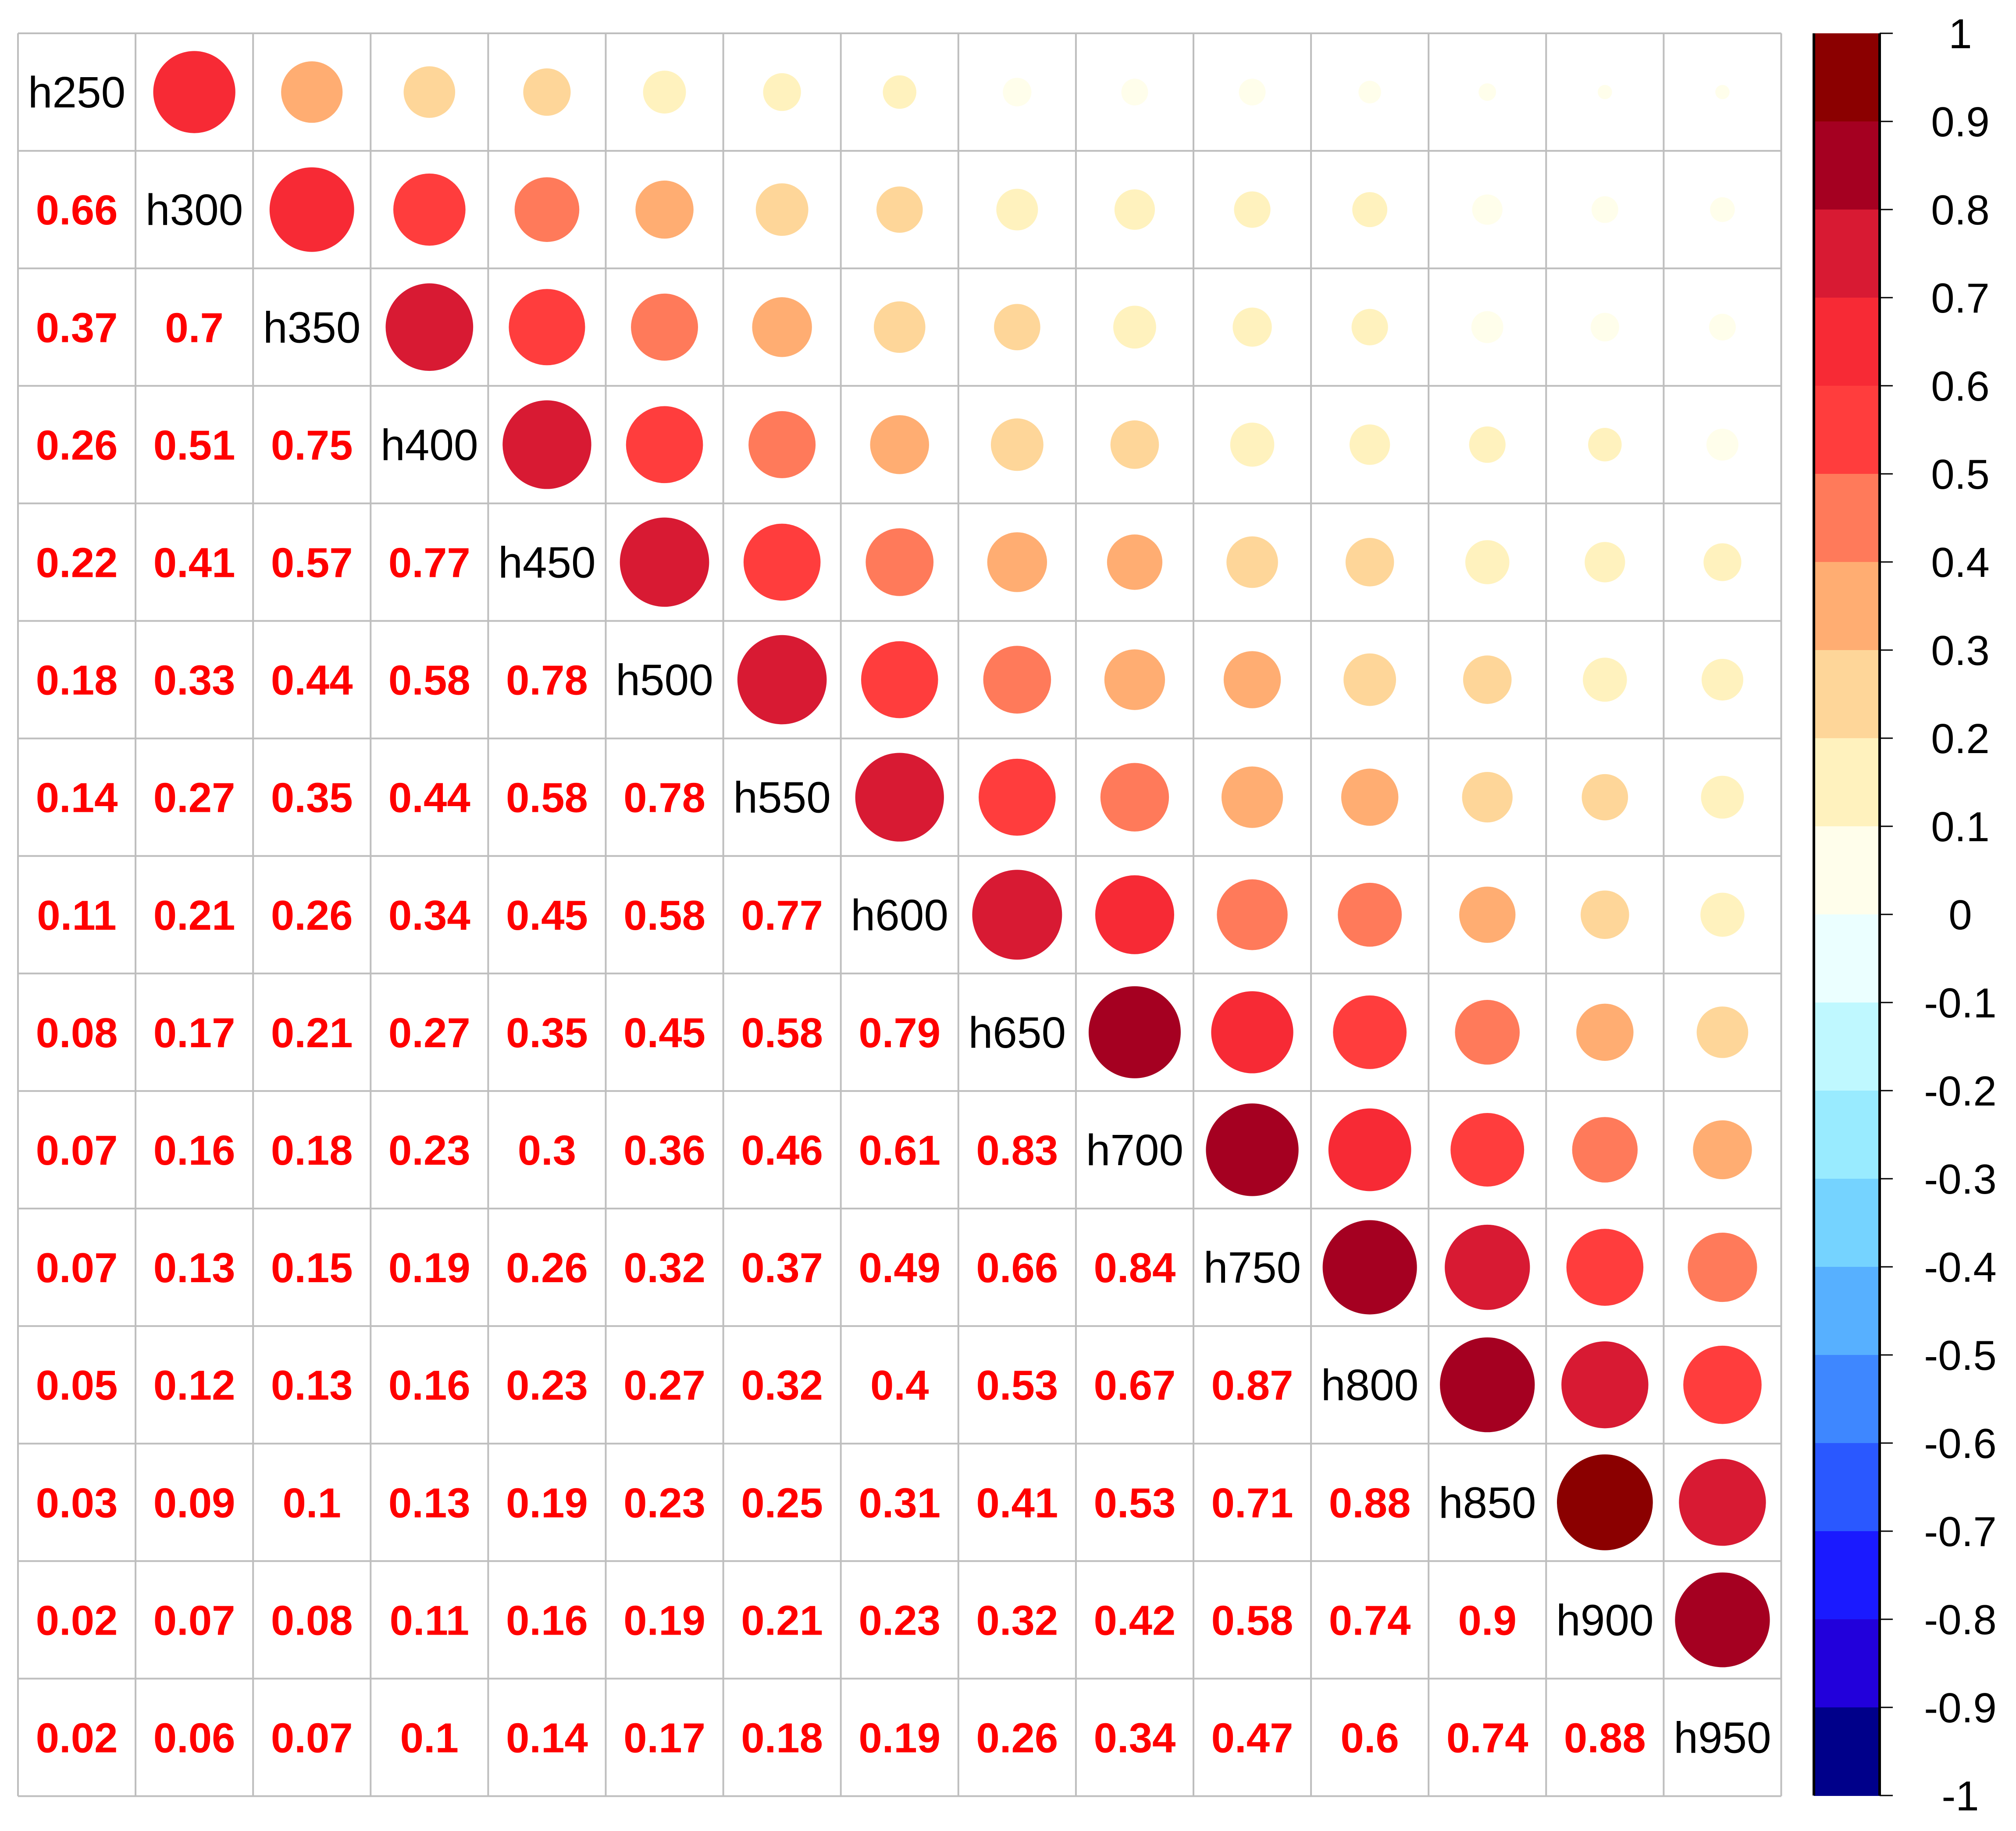 This screenshot has height=1831, width=2016. I want to click on coefficient-label: 0.67, so click(1135, 1385).